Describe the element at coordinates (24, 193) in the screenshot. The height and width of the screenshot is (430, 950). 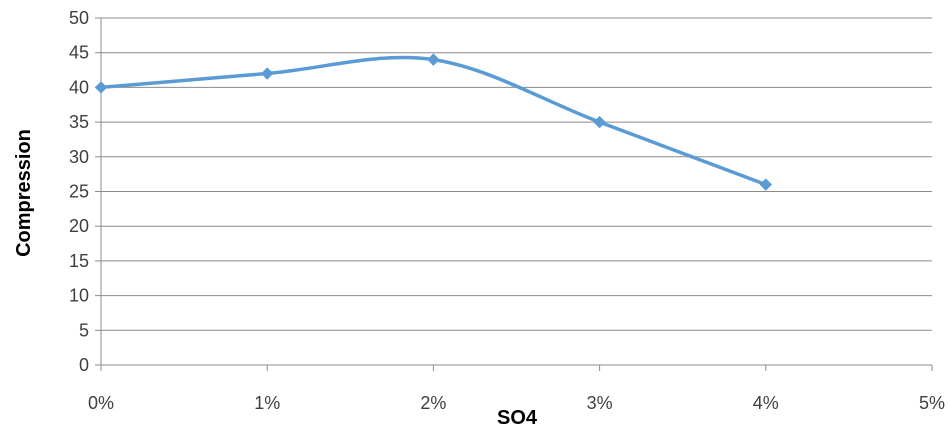
I see `y-axis-title: Compression` at that location.